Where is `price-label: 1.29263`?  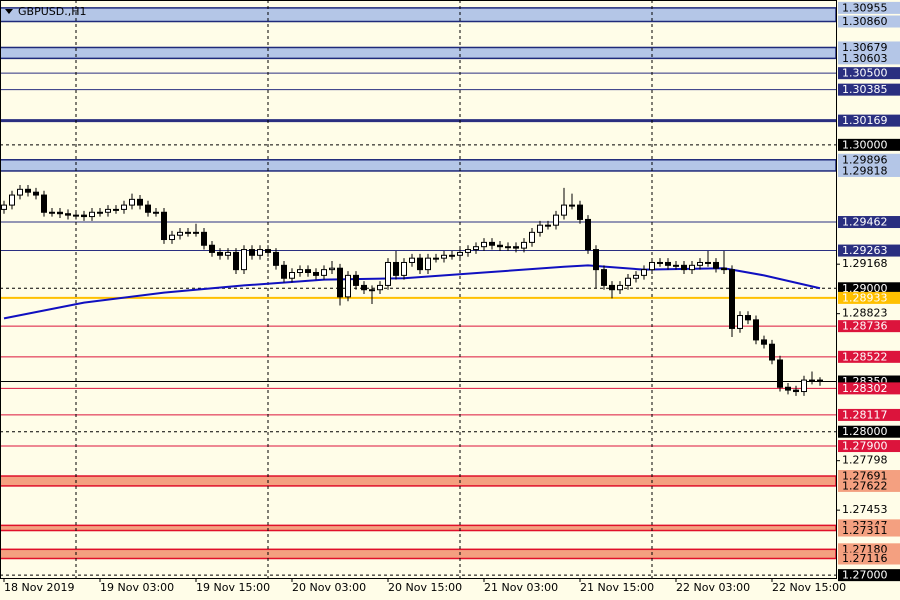
price-label: 1.29263 is located at coordinates (865, 250).